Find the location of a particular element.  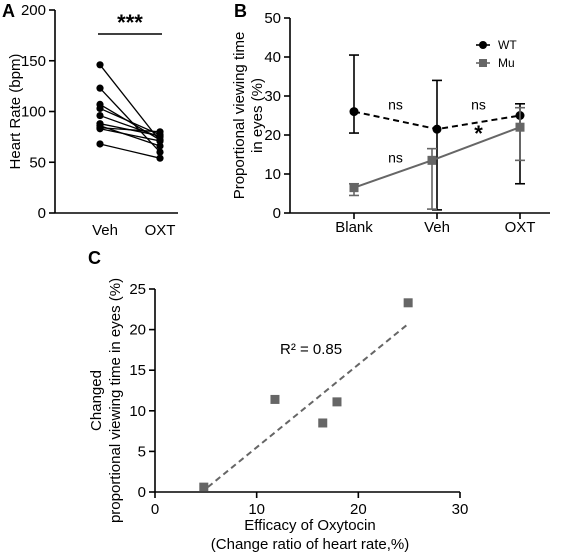

x-tick-label: 30 is located at coordinates (460, 509).